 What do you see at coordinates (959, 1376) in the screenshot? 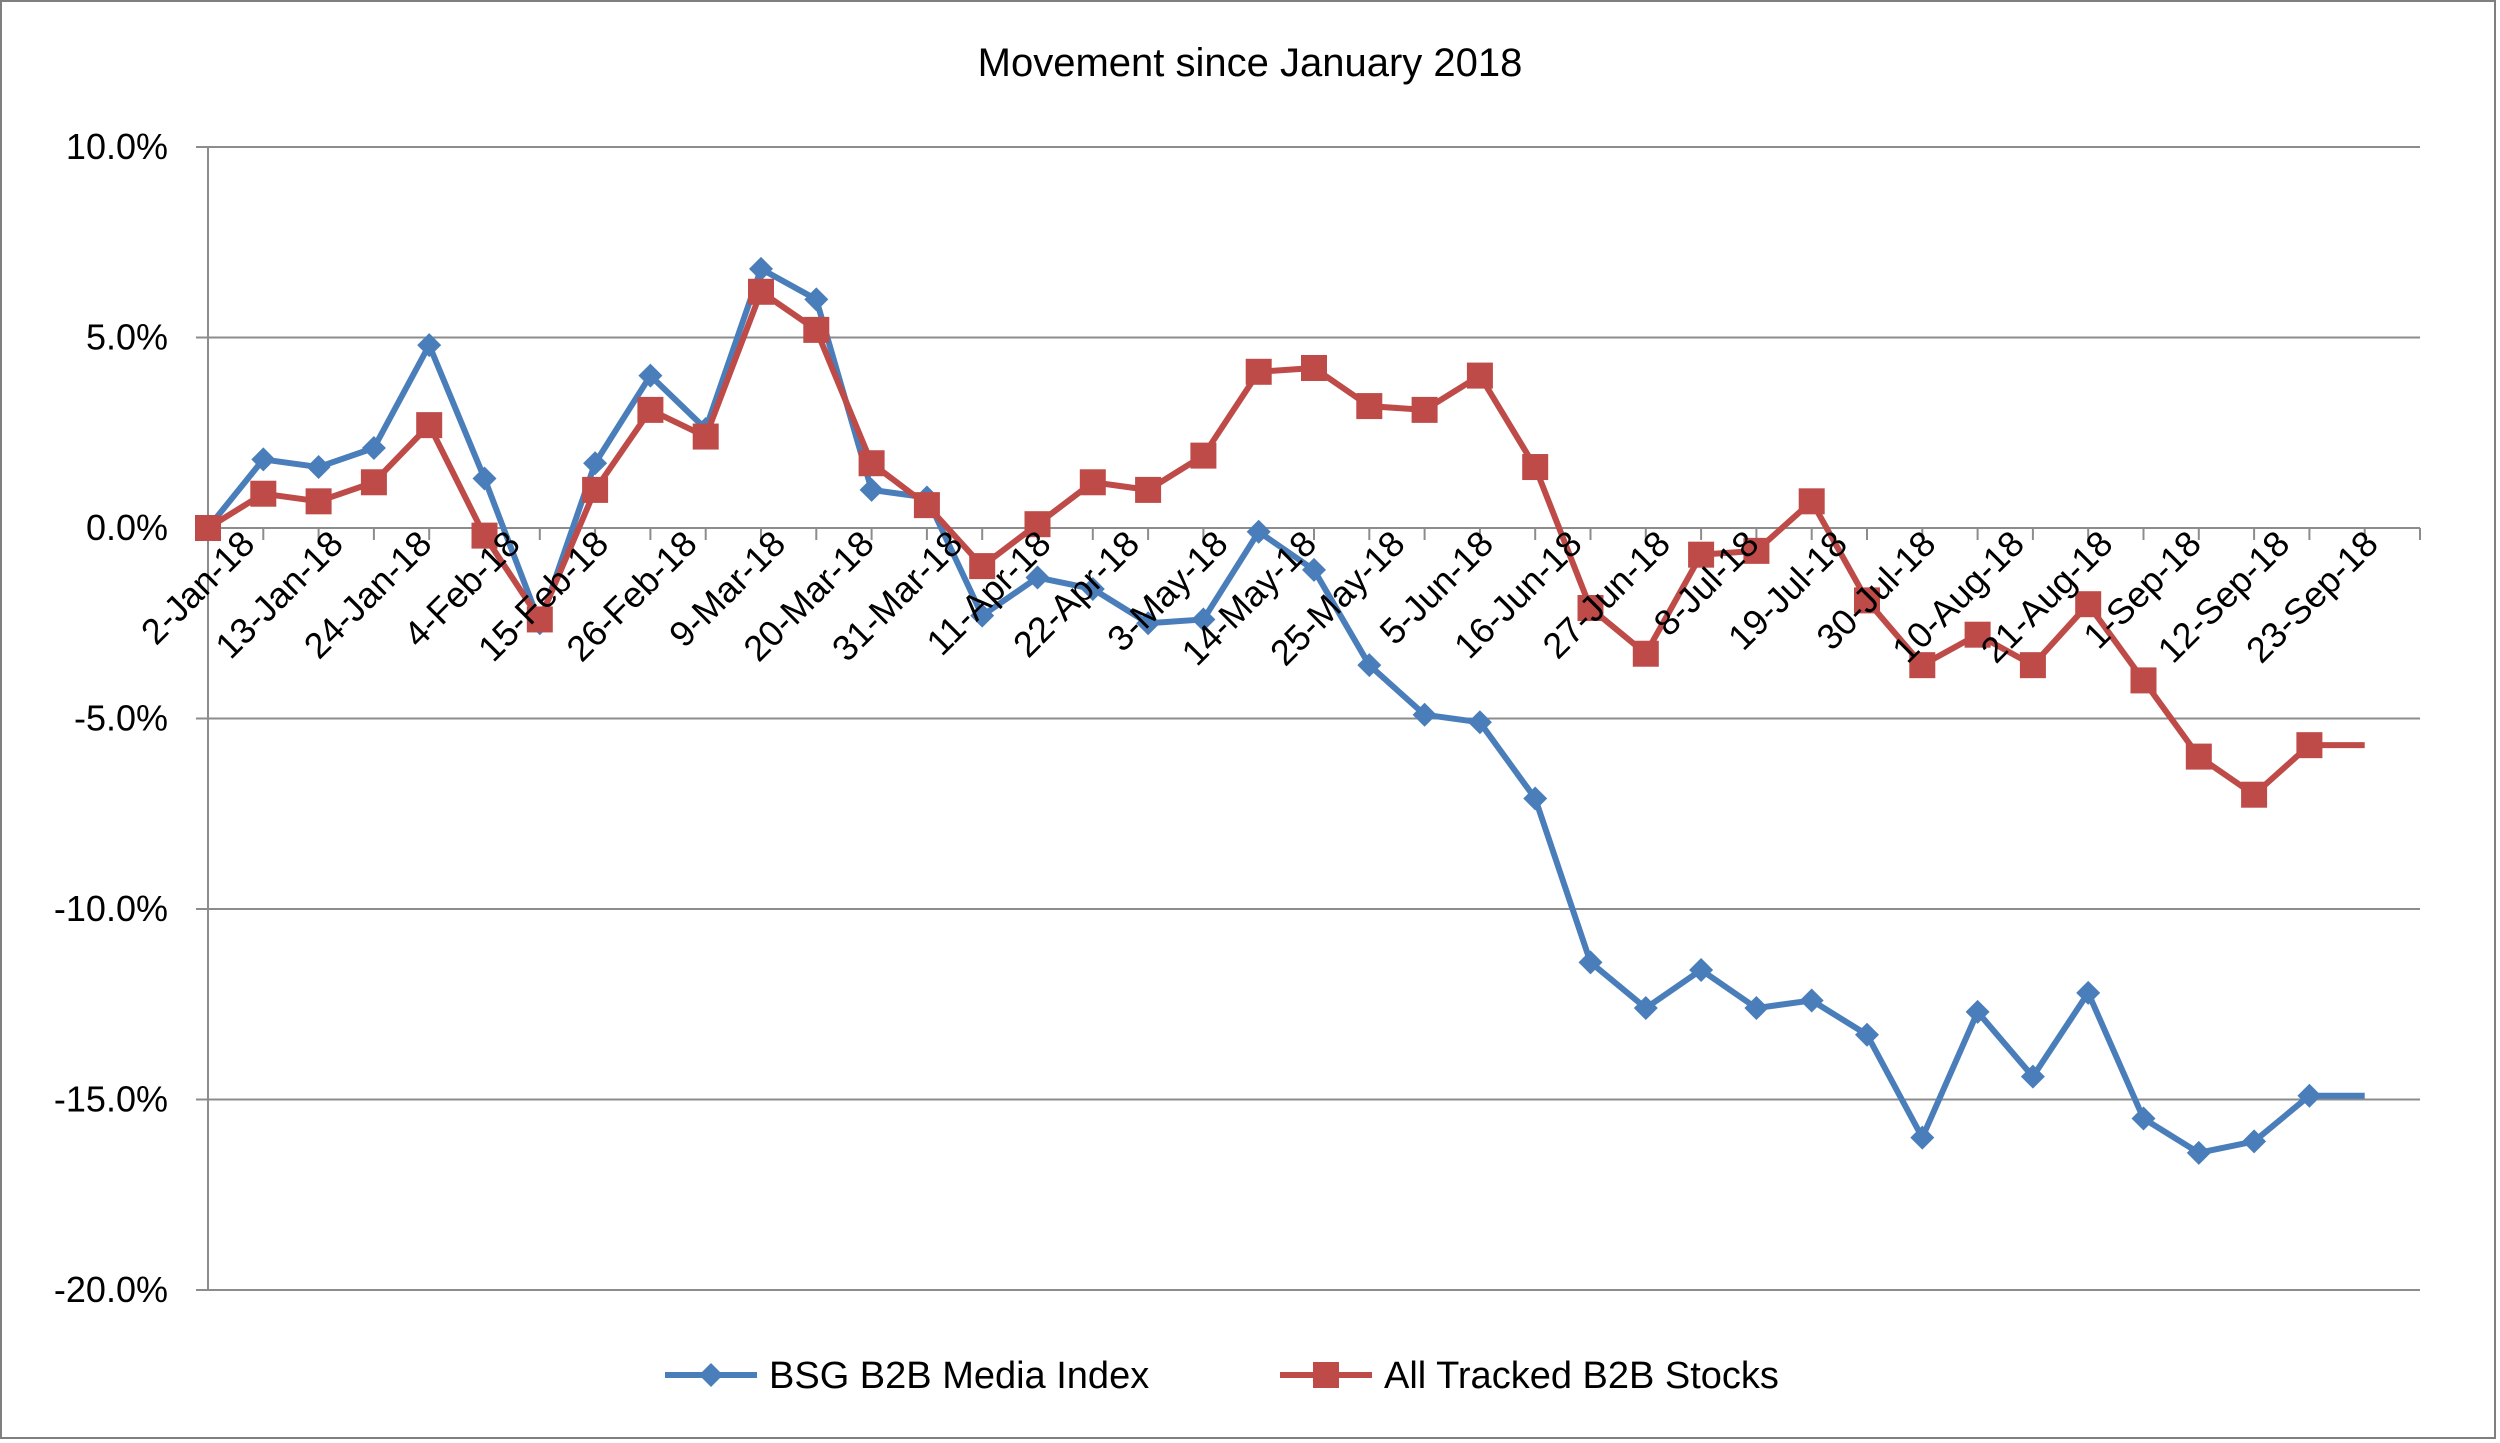
I see `legend-label: BSG B2B Media Index` at bounding box center [959, 1376].